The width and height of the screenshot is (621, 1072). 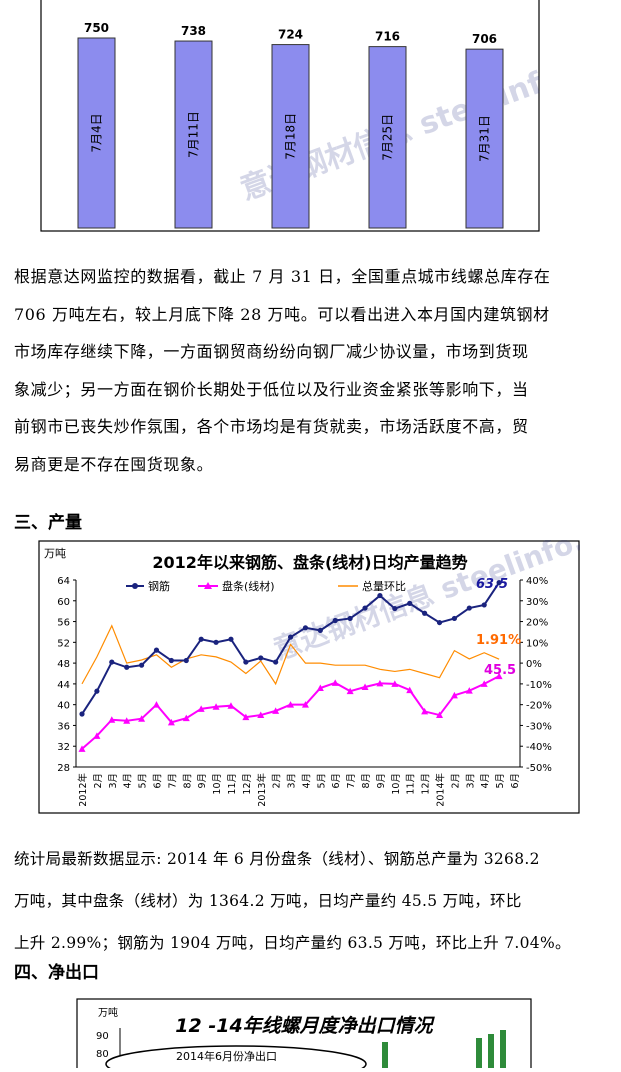 I want to click on bar-value-label: 750, so click(x=96, y=28).